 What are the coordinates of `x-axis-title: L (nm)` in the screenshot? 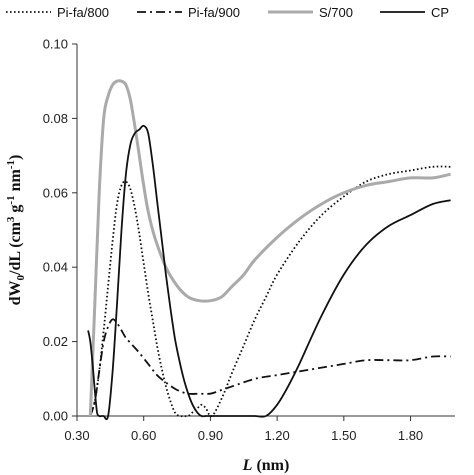 It's located at (266, 465).